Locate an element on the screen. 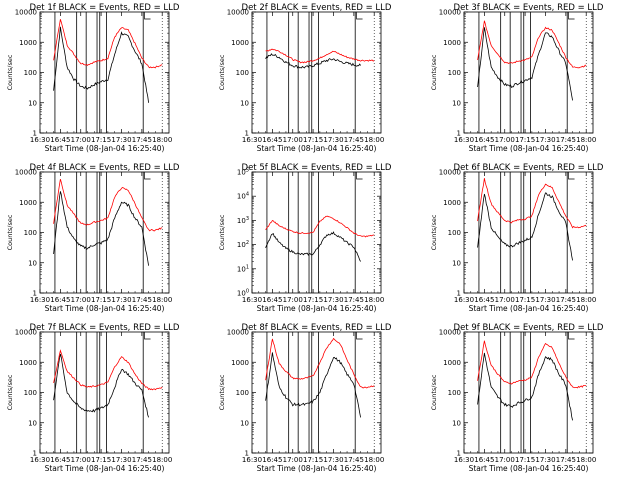 Image resolution: width=640 pixels, height=480 pixels. y-tick-label: 10¹ is located at coordinates (243, 268).